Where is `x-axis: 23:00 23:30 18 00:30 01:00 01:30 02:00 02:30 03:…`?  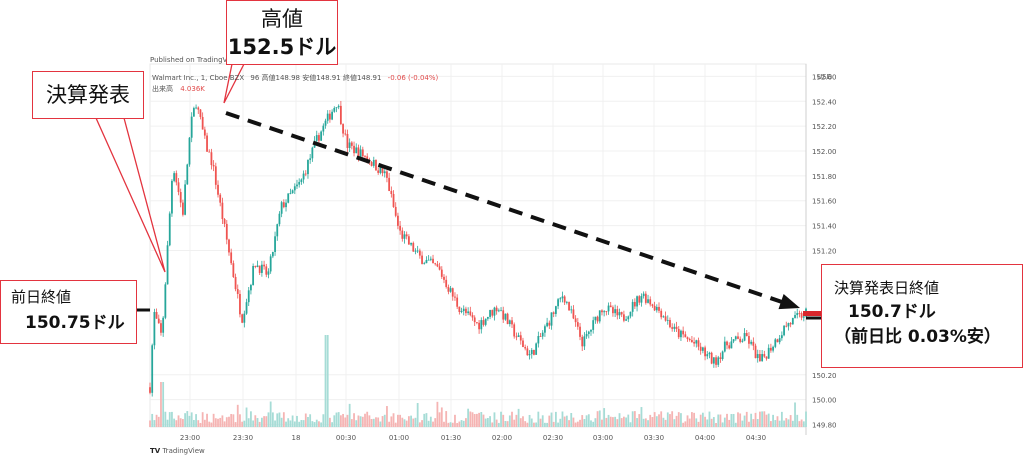
x-axis: 23:00 23:30 18 00:30 01:00 01:30 02:00 02:30 03:… is located at coordinates (473, 438).